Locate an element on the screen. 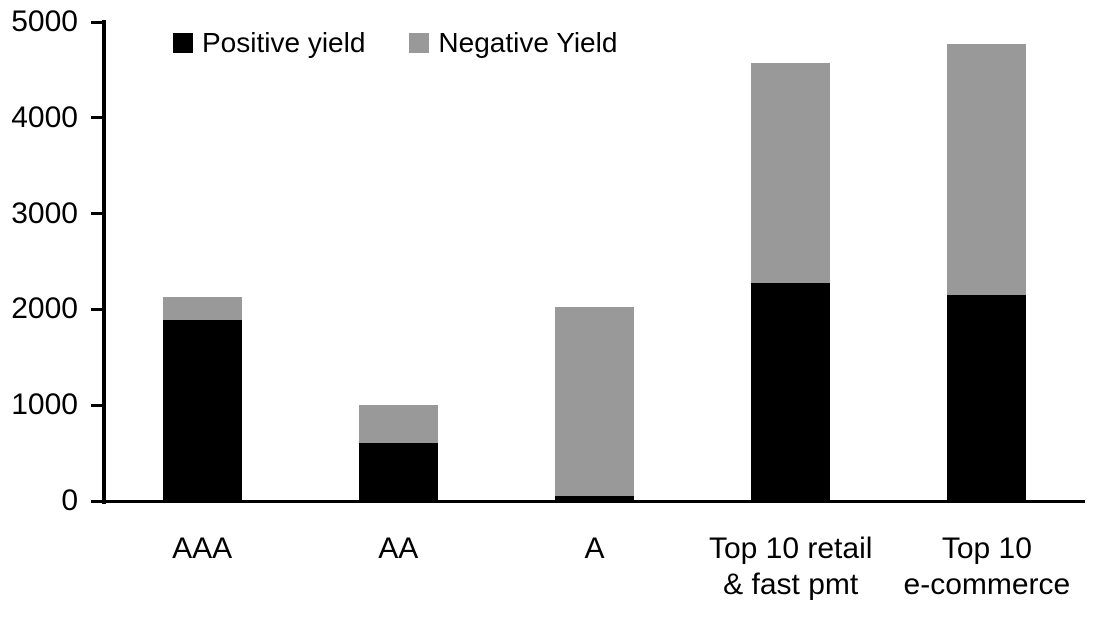 This screenshot has height=618, width=1102. legend-label-positive-yield: Positive yield is located at coordinates (284, 42).